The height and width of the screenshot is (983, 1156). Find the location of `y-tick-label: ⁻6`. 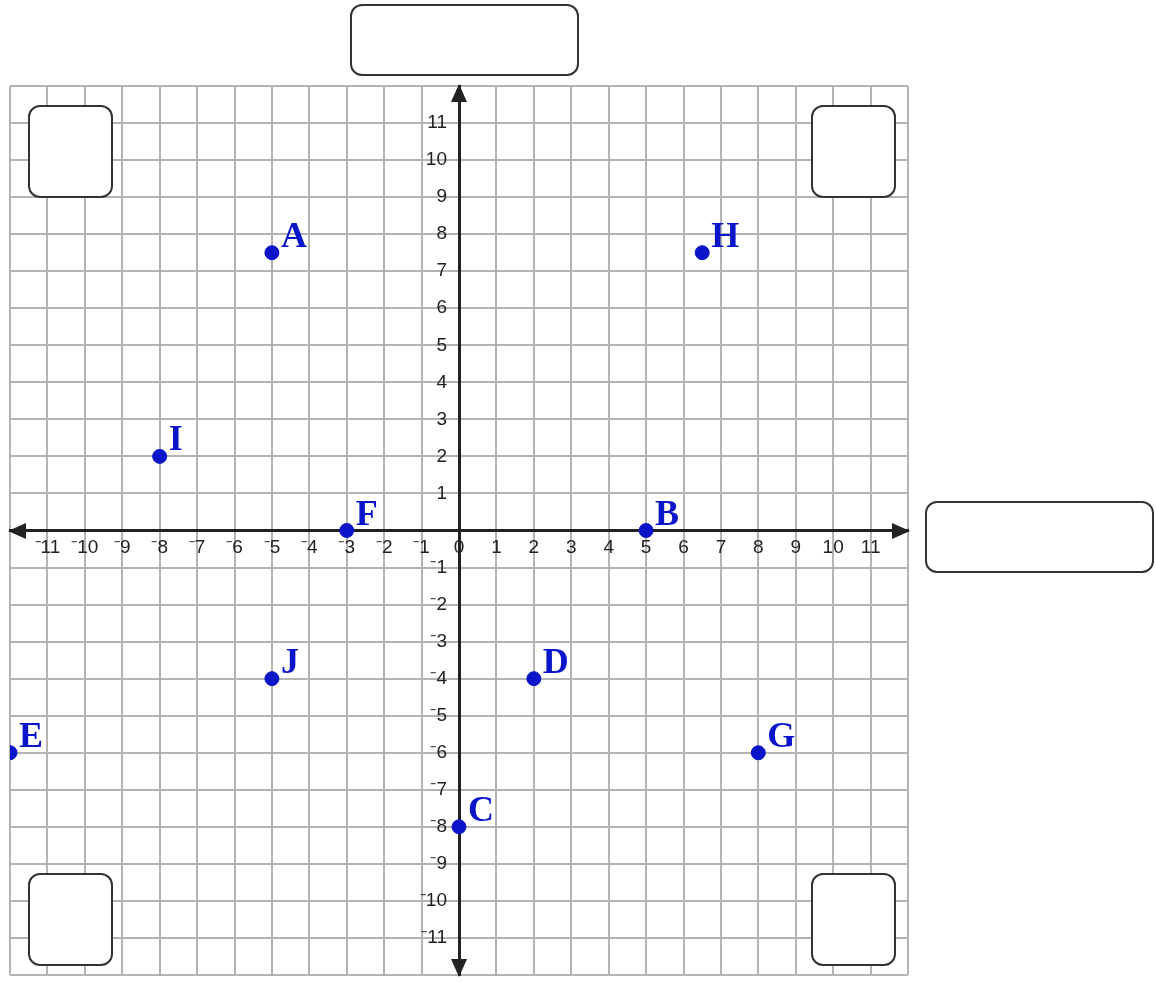

y-tick-label: ⁻6 is located at coordinates (438, 751).